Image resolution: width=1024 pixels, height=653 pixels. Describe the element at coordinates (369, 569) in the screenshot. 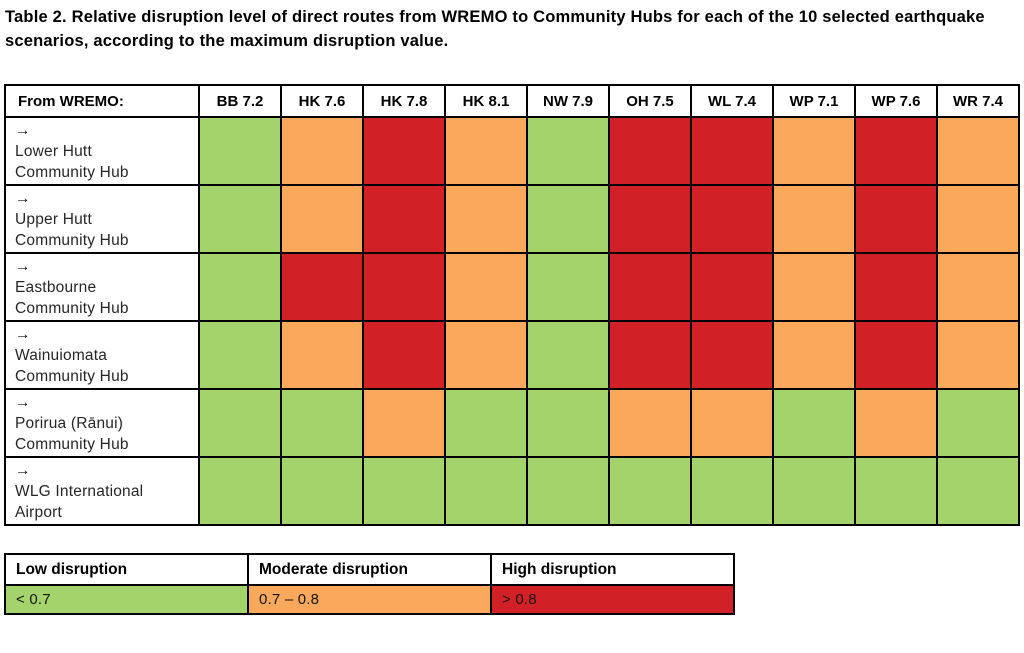

I see `legend-label-moderate: Moderate disruption` at that location.